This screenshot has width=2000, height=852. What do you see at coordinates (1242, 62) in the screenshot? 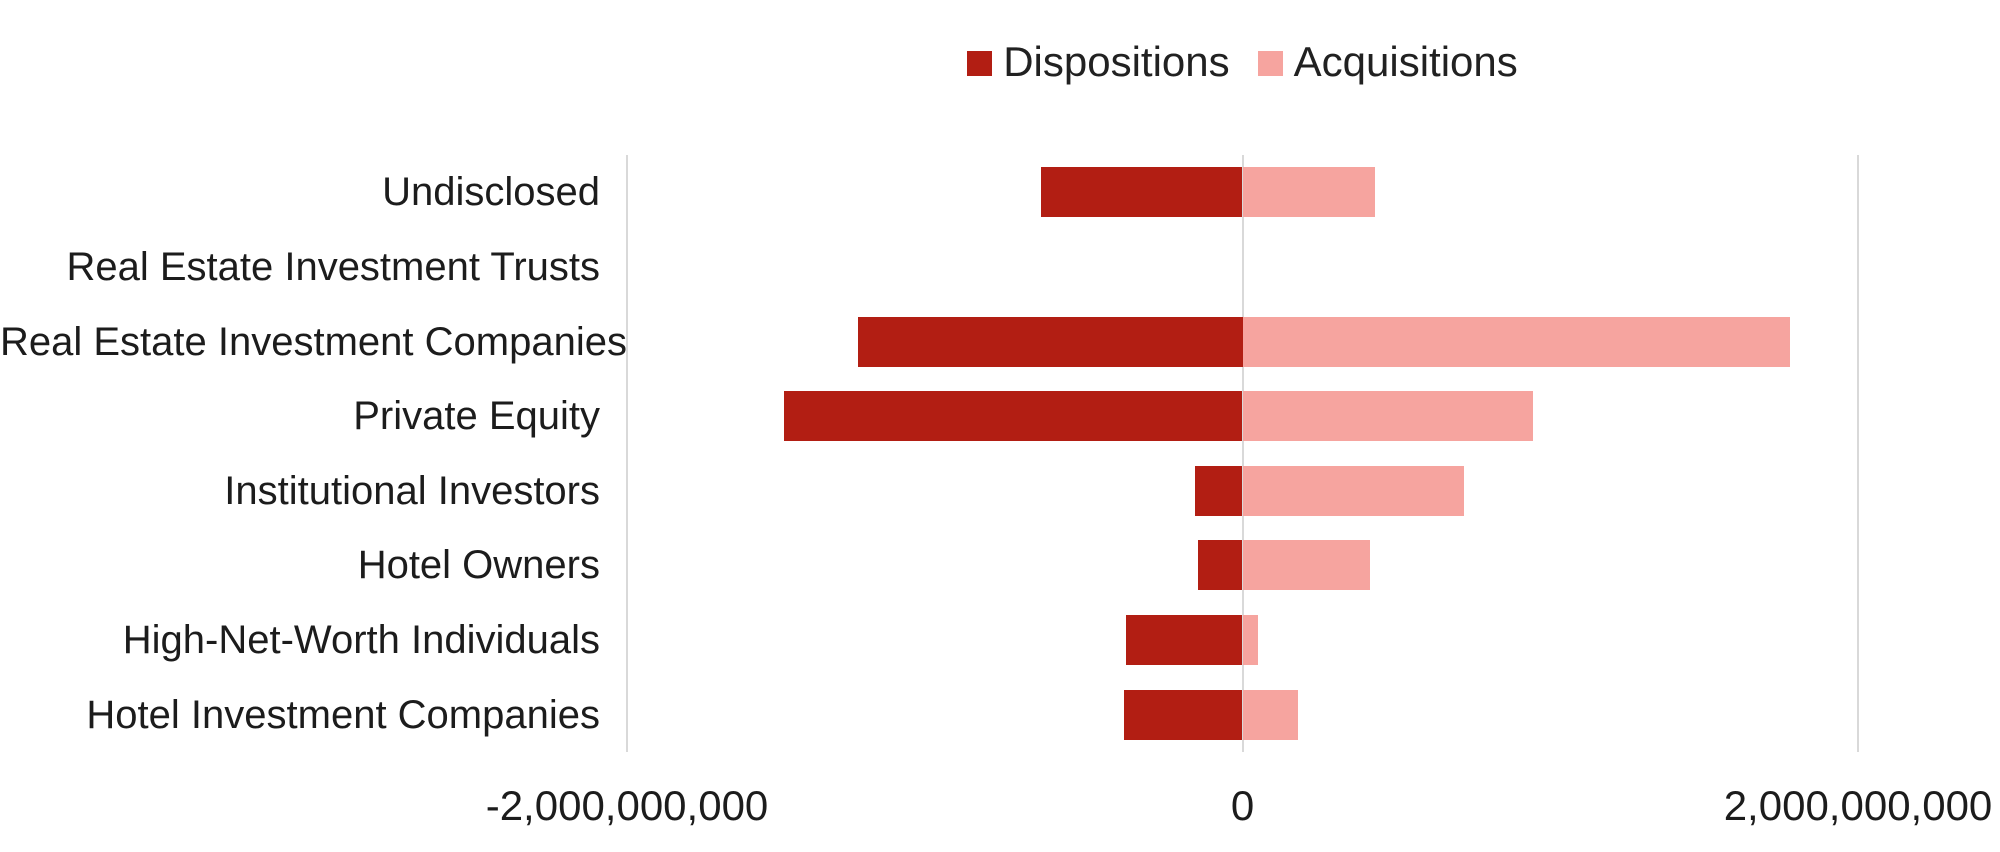
I see `legend: Dispositions Acquisitions` at bounding box center [1242, 62].